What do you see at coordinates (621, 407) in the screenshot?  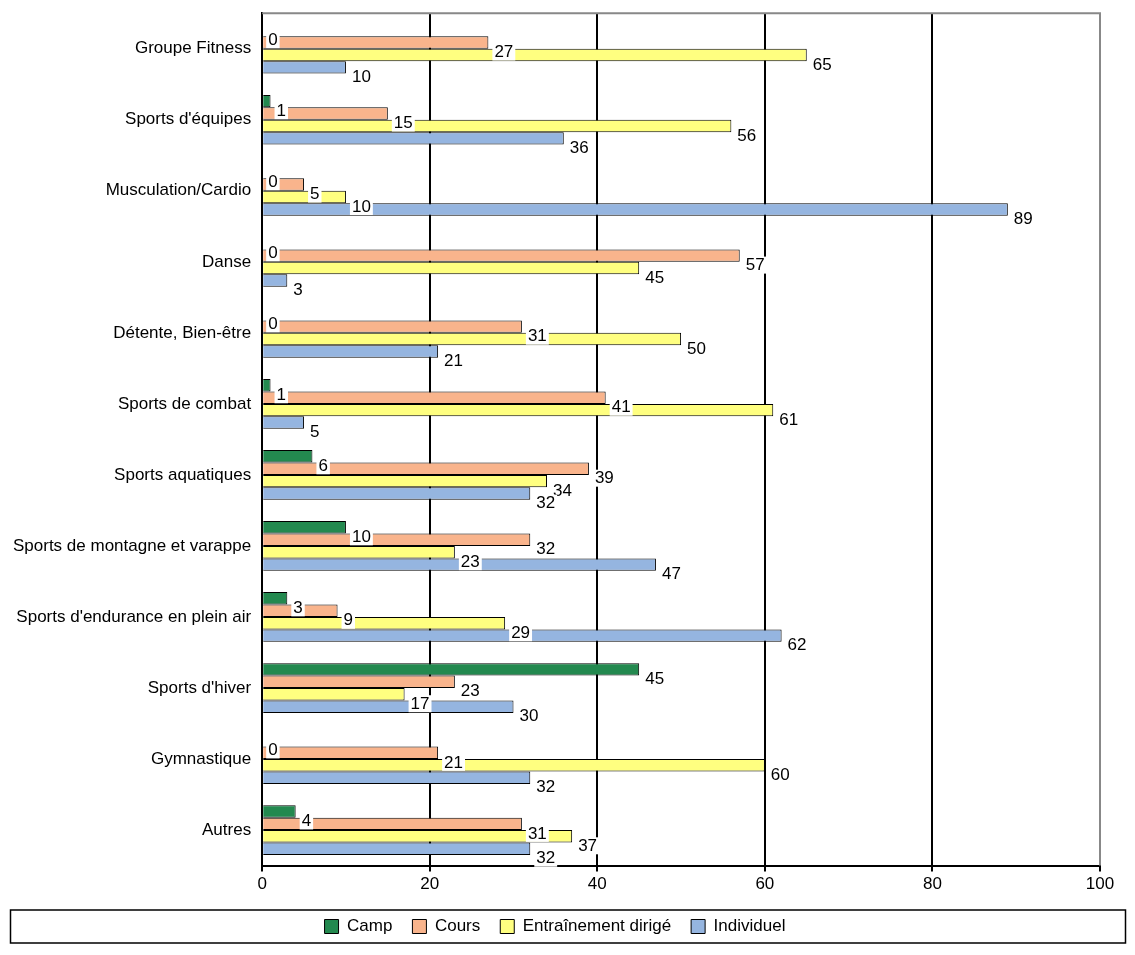 I see `data-label: 41` at bounding box center [621, 407].